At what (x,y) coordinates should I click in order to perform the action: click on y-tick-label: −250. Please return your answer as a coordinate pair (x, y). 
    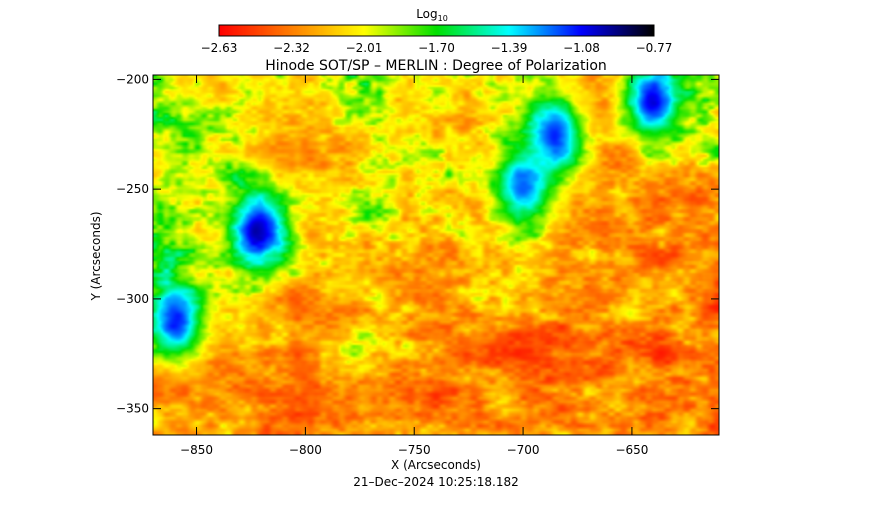
    Looking at the image, I should click on (132, 189).